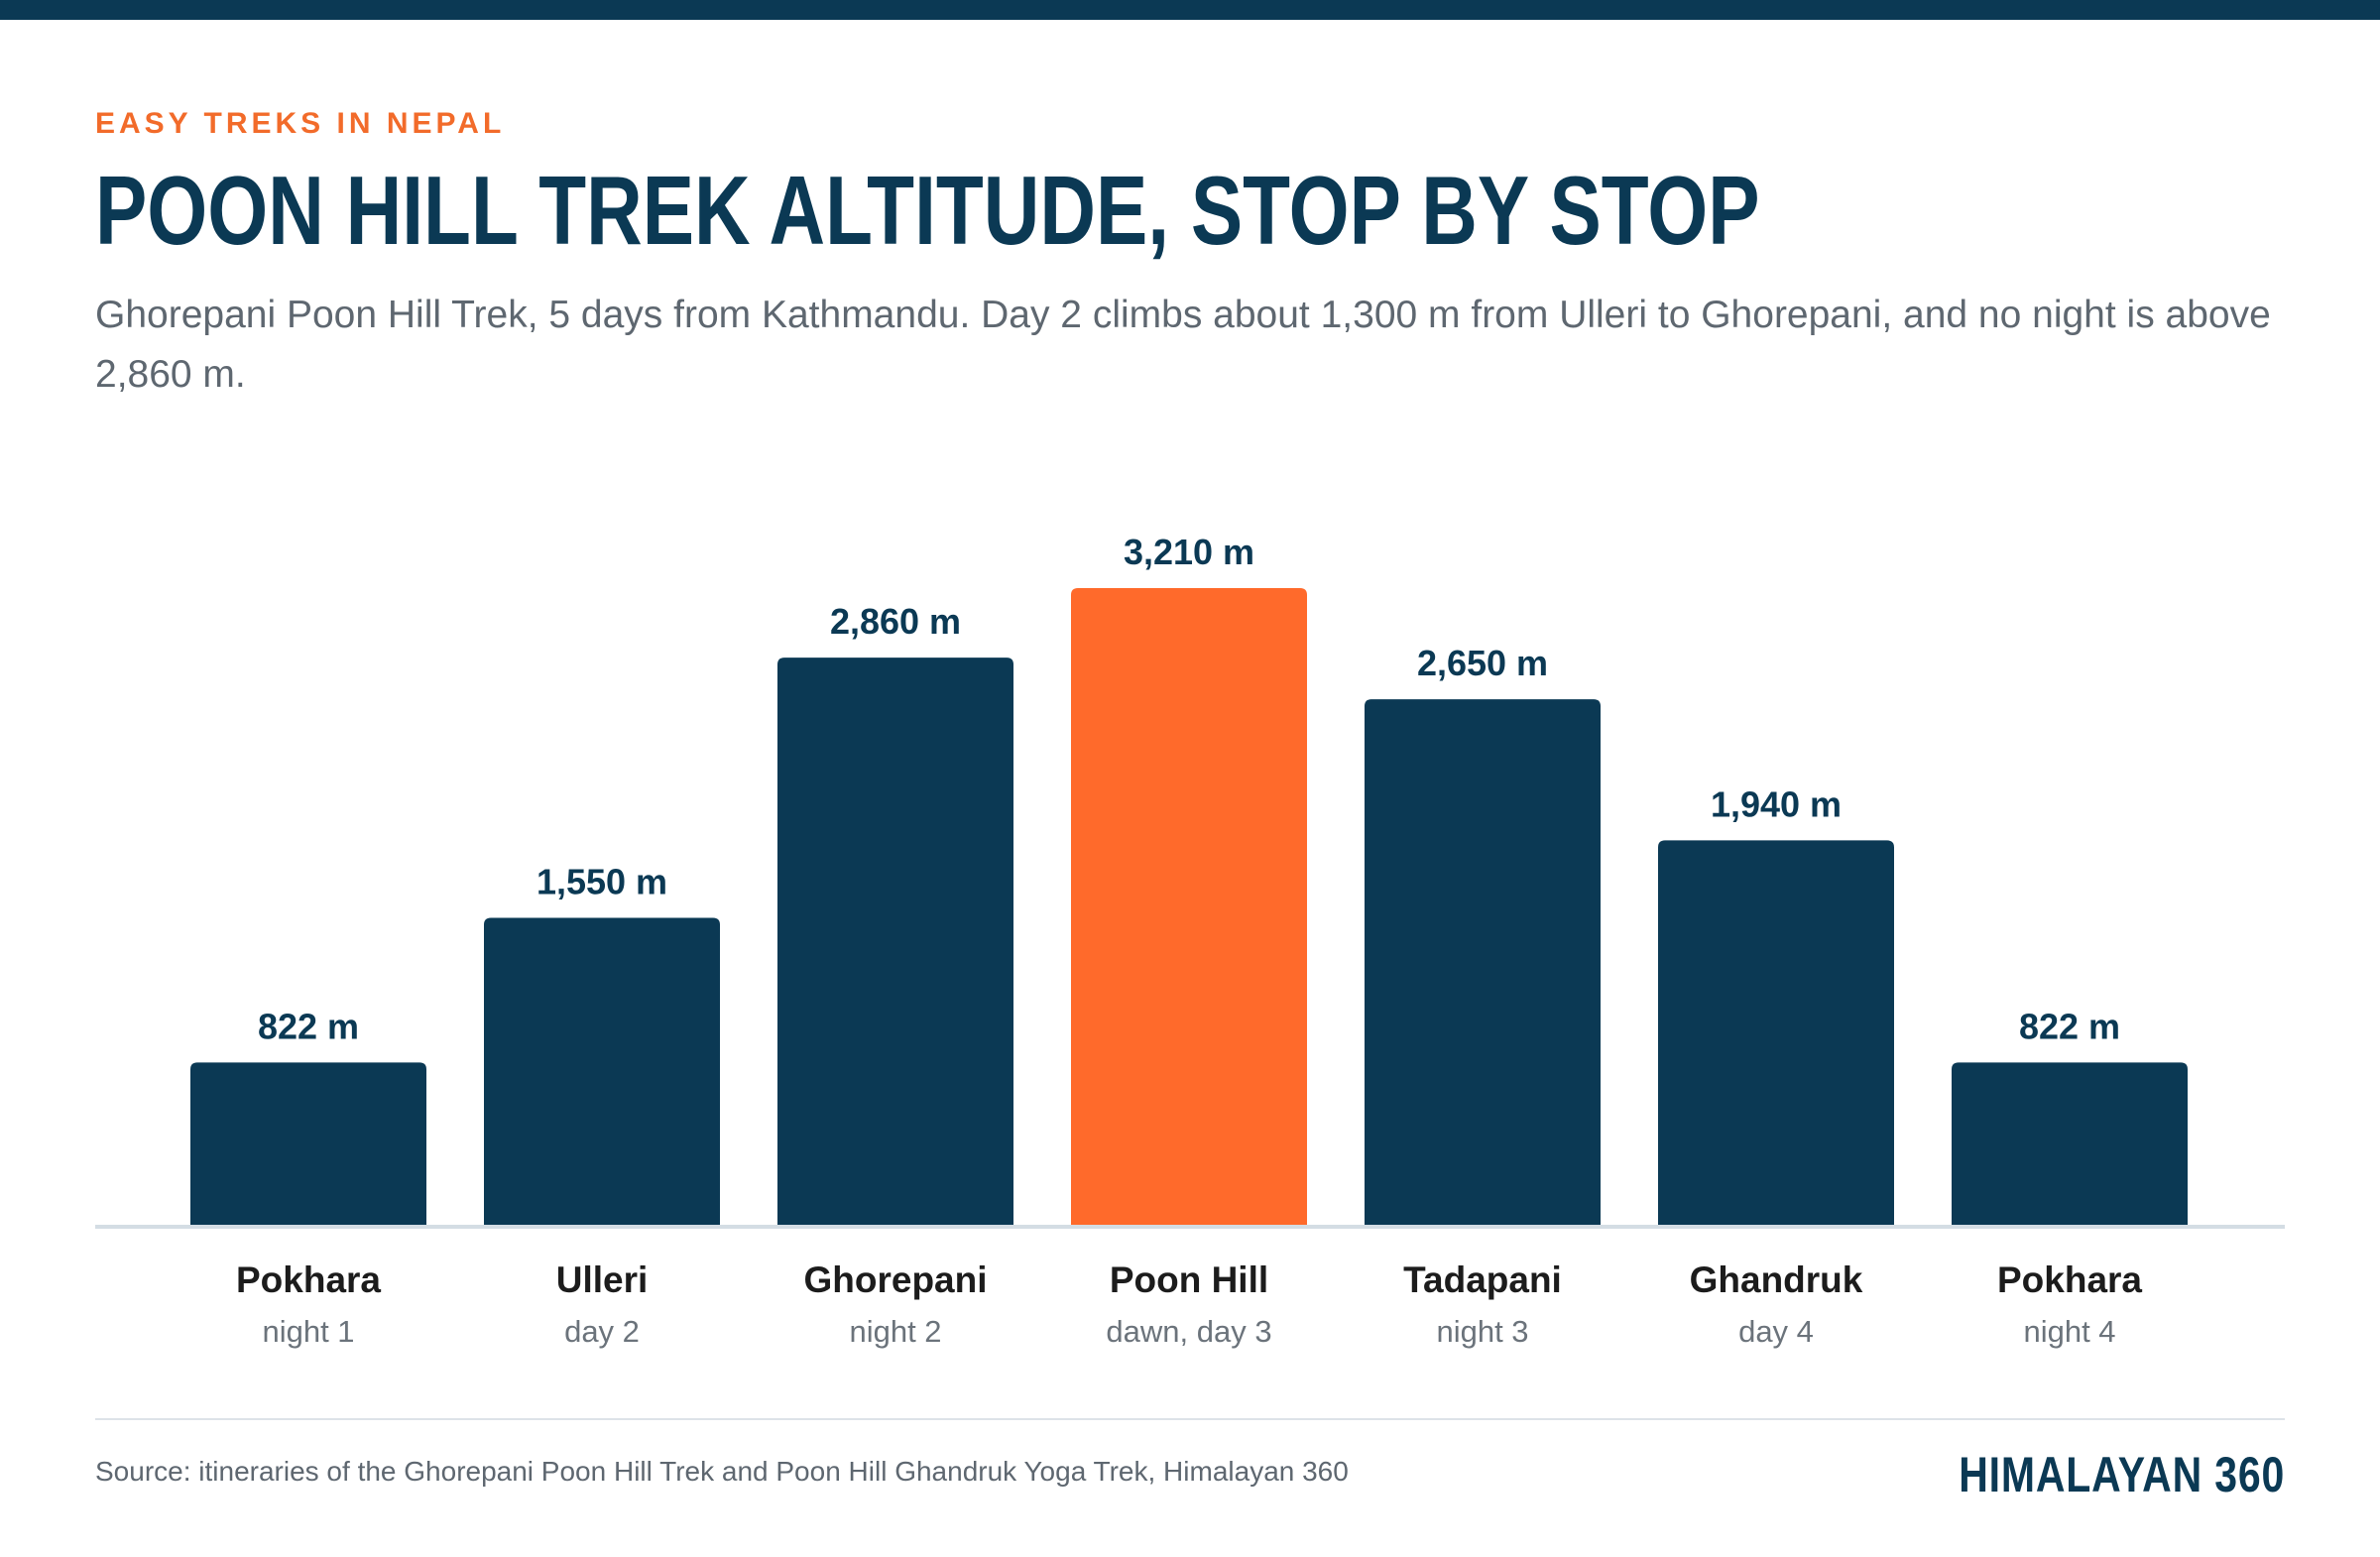  What do you see at coordinates (927, 210) in the screenshot?
I see `chart-title: POON HILL TREK ALTITUDE, STOP BY STOP` at bounding box center [927, 210].